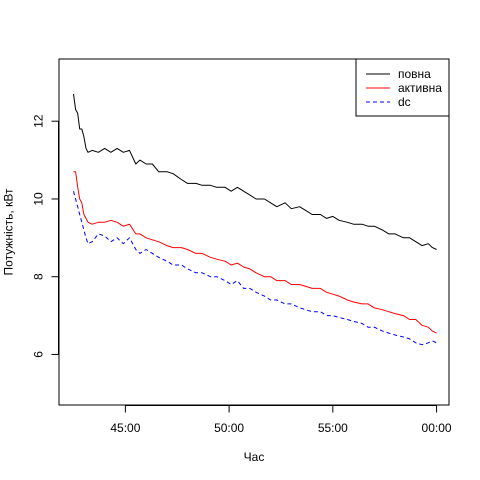 The width and height of the screenshot is (480, 480). I want to click on legend-label-povna: повна, so click(414, 74).